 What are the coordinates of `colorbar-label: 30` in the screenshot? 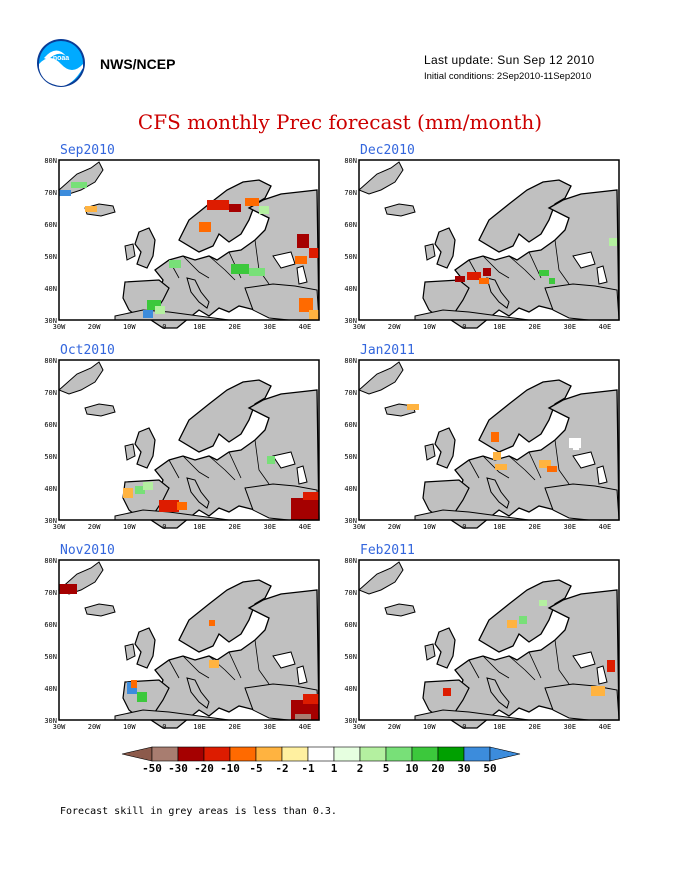 It's located at (463, 768).